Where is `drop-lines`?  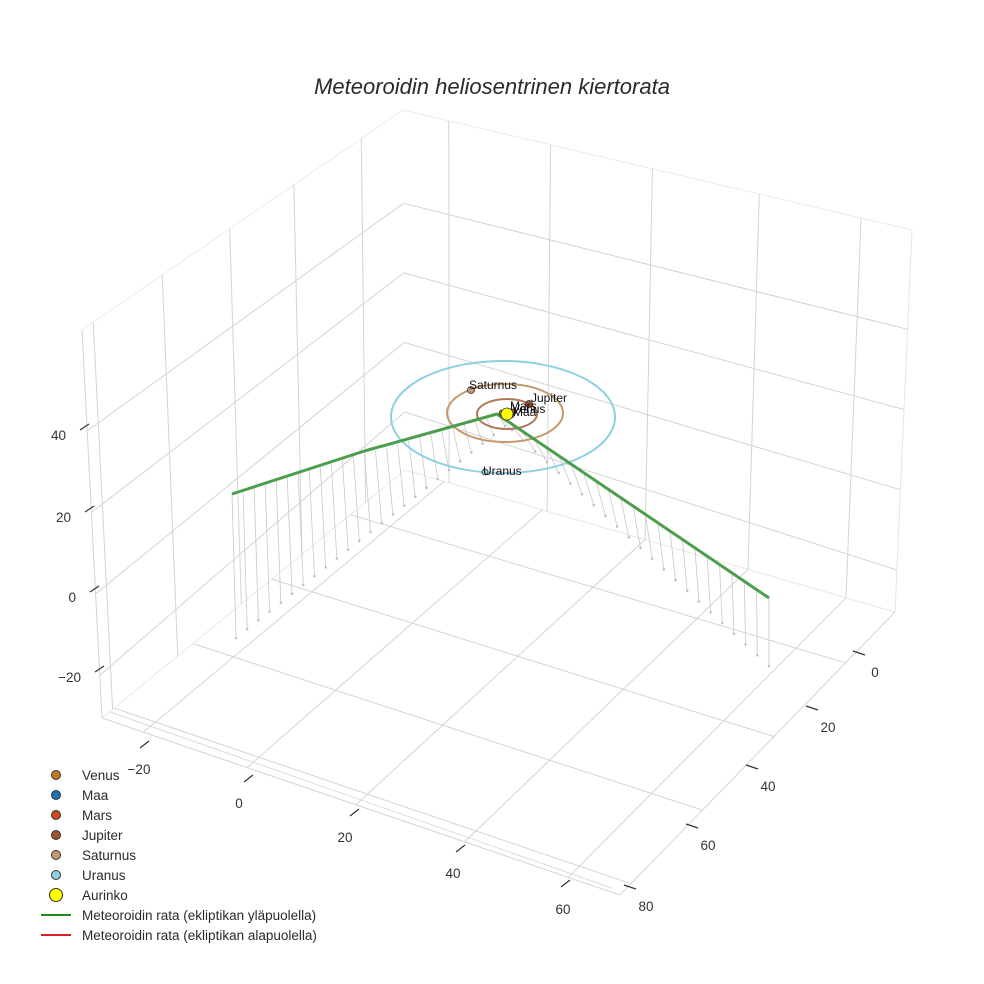 drop-lines is located at coordinates (501, 540).